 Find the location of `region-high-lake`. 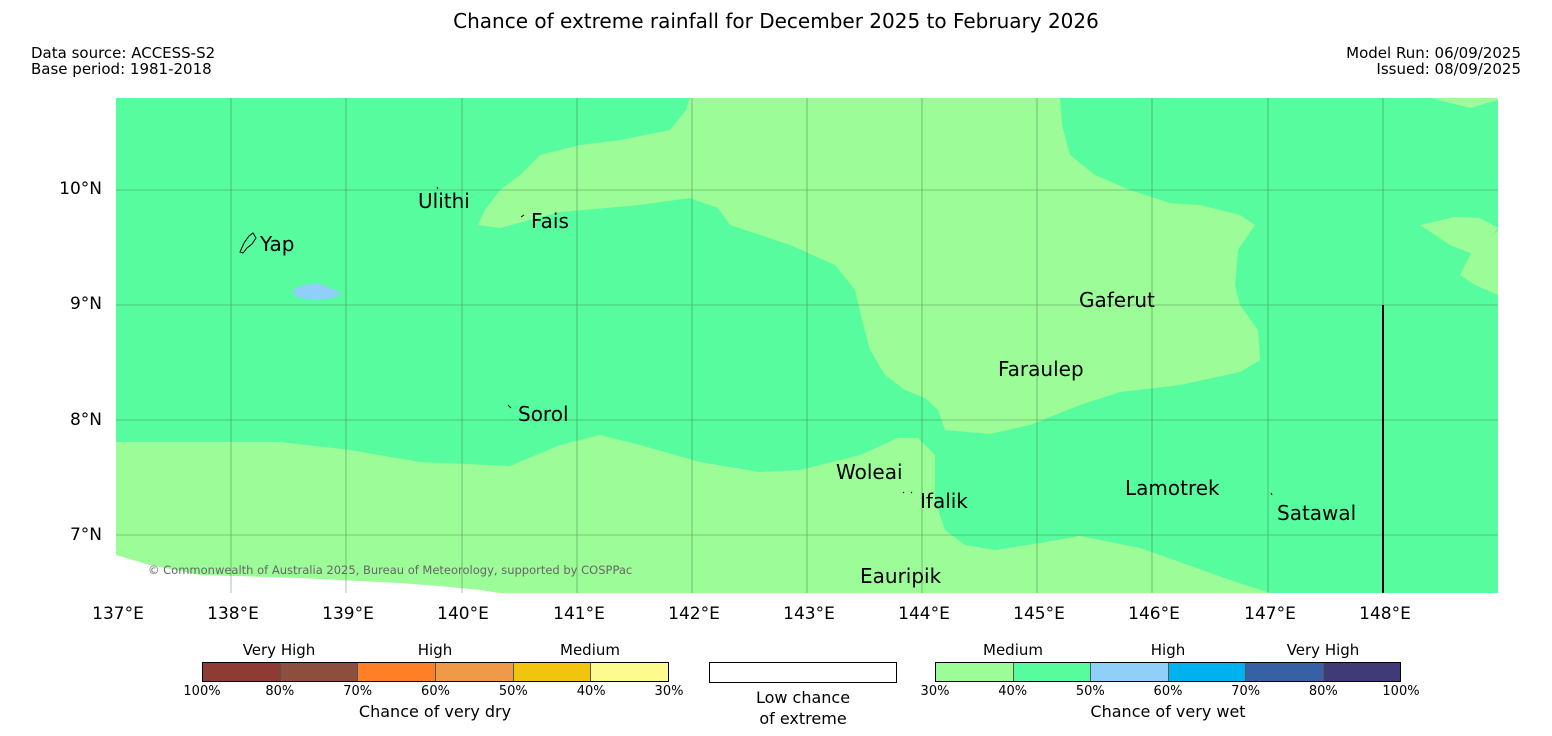

region-high-lake is located at coordinates (317, 291).